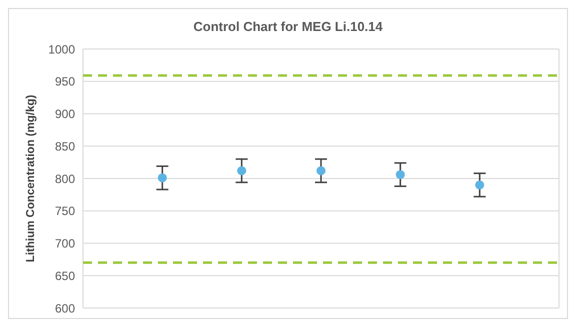 The width and height of the screenshot is (576, 327). I want to click on y-tick-label: 650, so click(65, 275).